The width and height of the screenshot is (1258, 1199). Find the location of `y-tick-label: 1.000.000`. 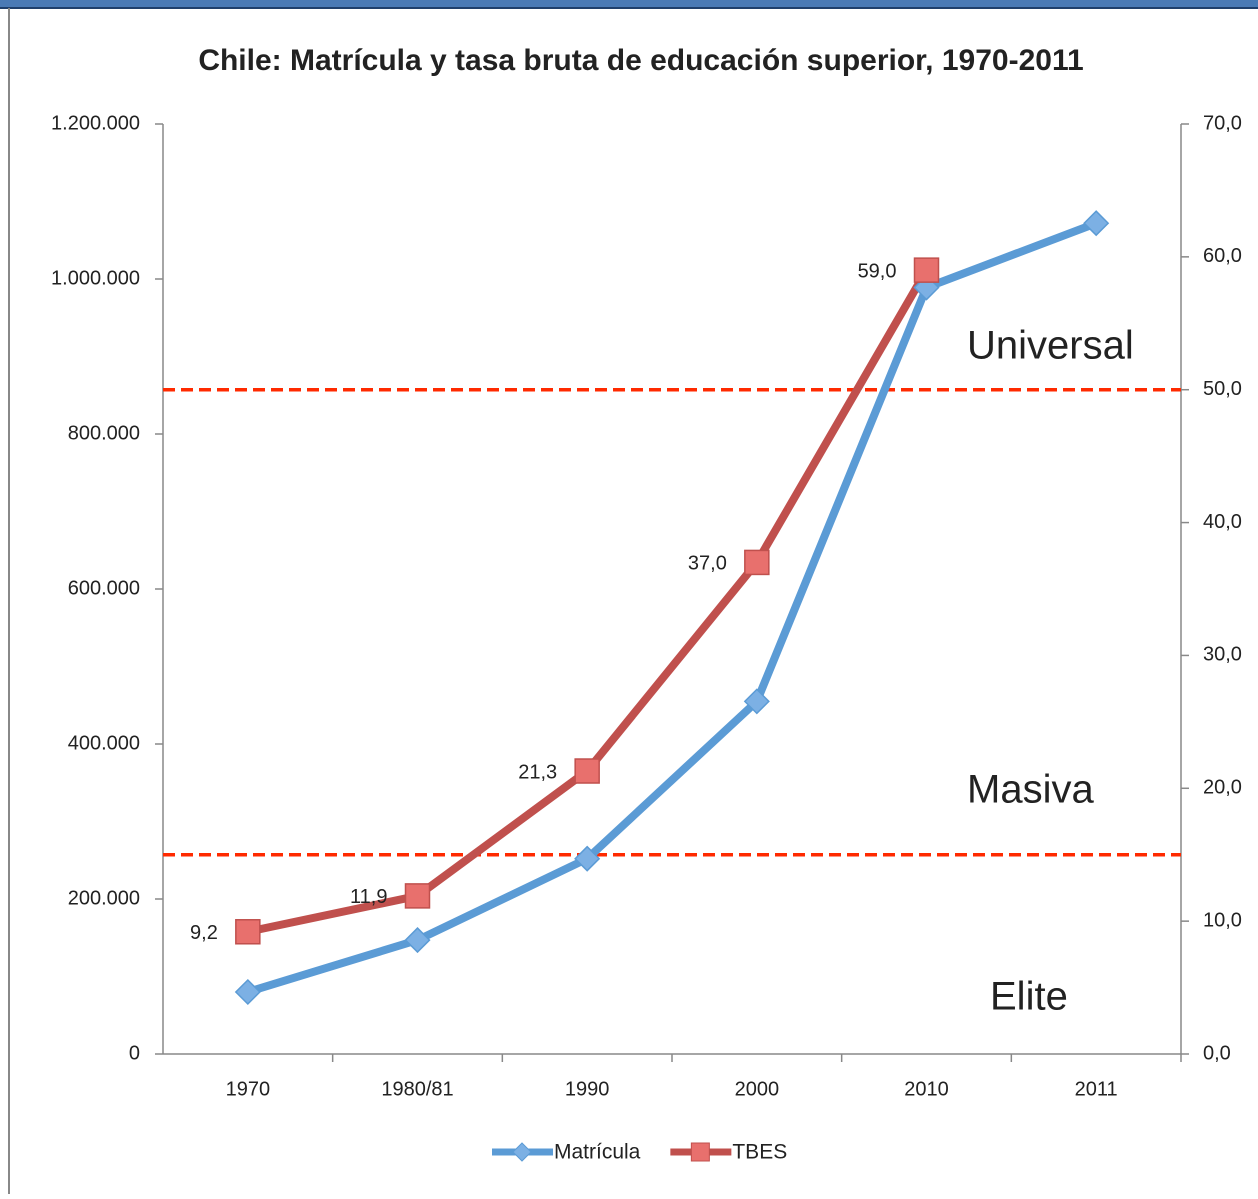

y-tick-label: 1.000.000 is located at coordinates (95, 278).